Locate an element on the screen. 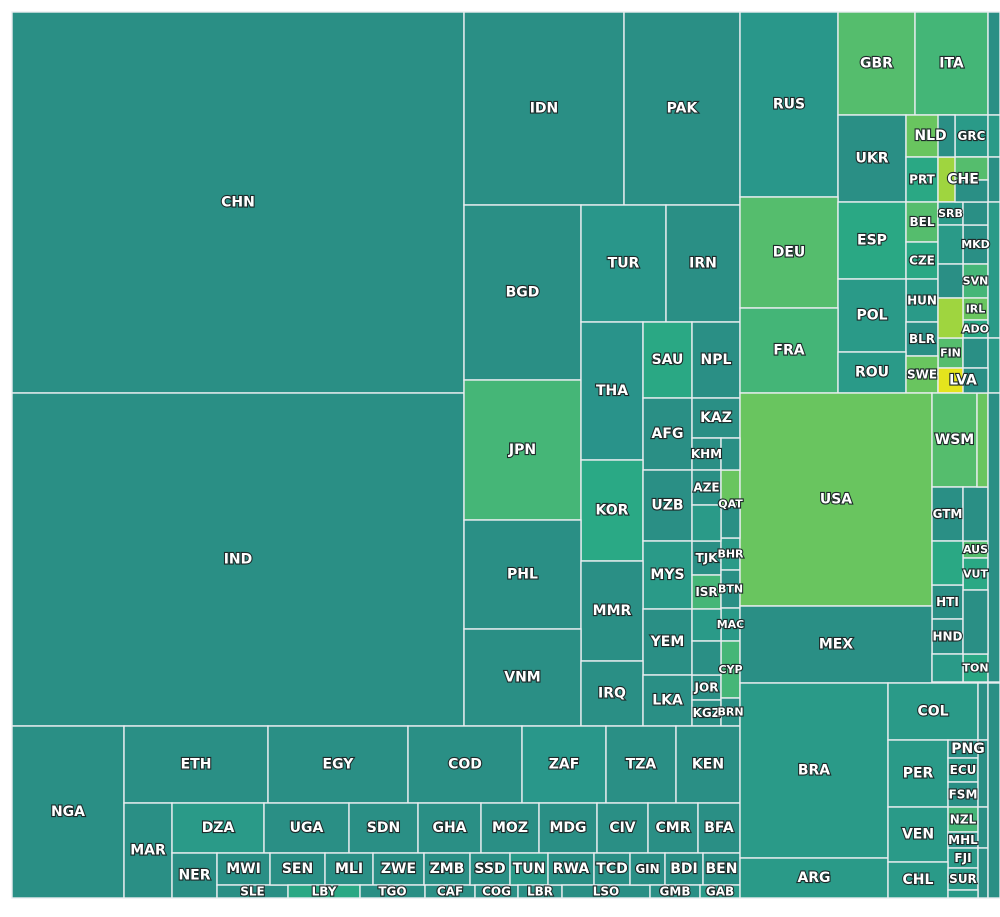 Image resolution: width=1000 pixels, height=917 pixels. treemap-label-che: CHE is located at coordinates (963, 180).